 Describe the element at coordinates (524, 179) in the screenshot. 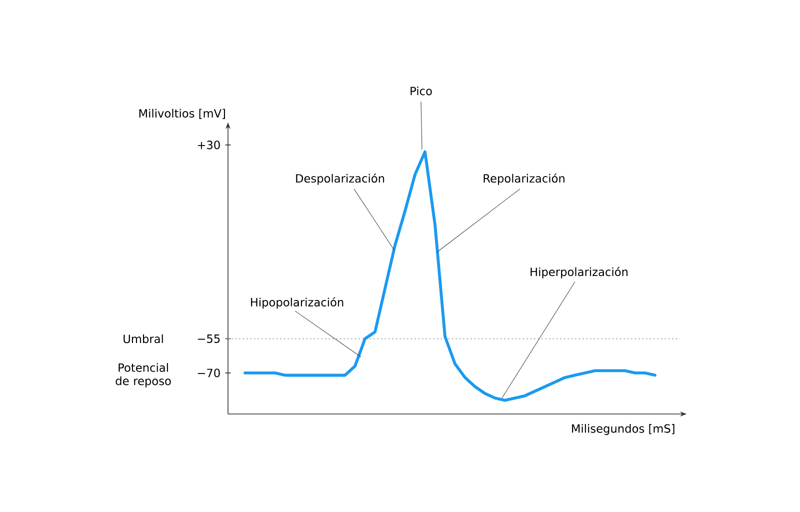

I see `annotation: Repolarización` at that location.